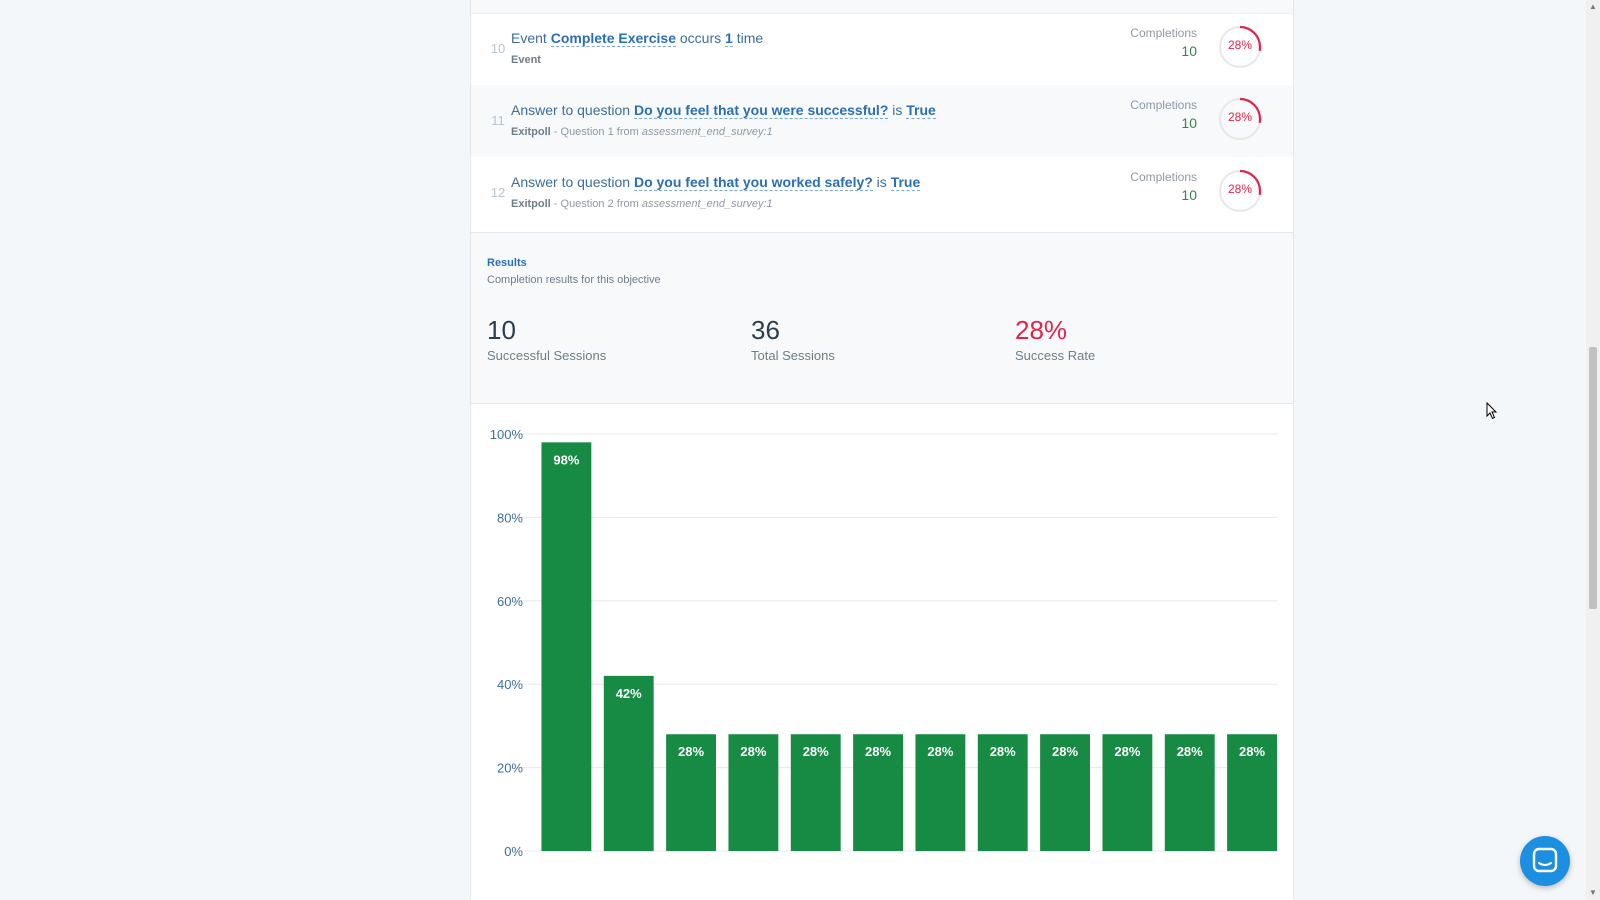  I want to click on chat-bubble-icon, so click(1545, 860).